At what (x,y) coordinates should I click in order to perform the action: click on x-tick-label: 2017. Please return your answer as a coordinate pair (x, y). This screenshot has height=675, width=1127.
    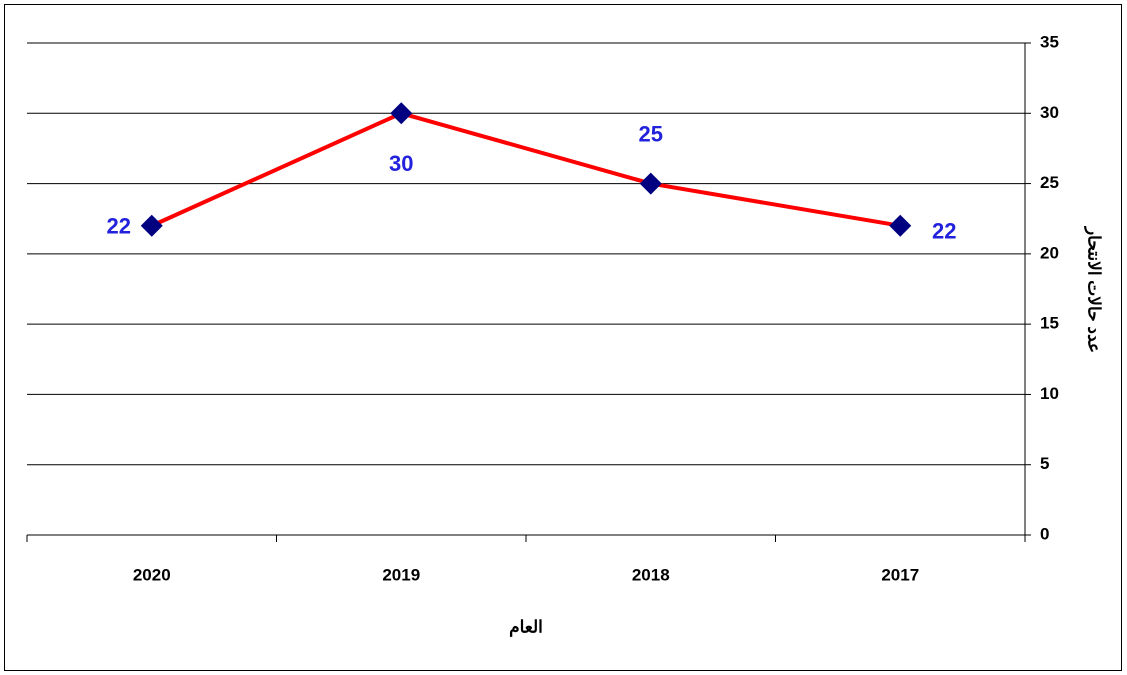
    Looking at the image, I should click on (900, 574).